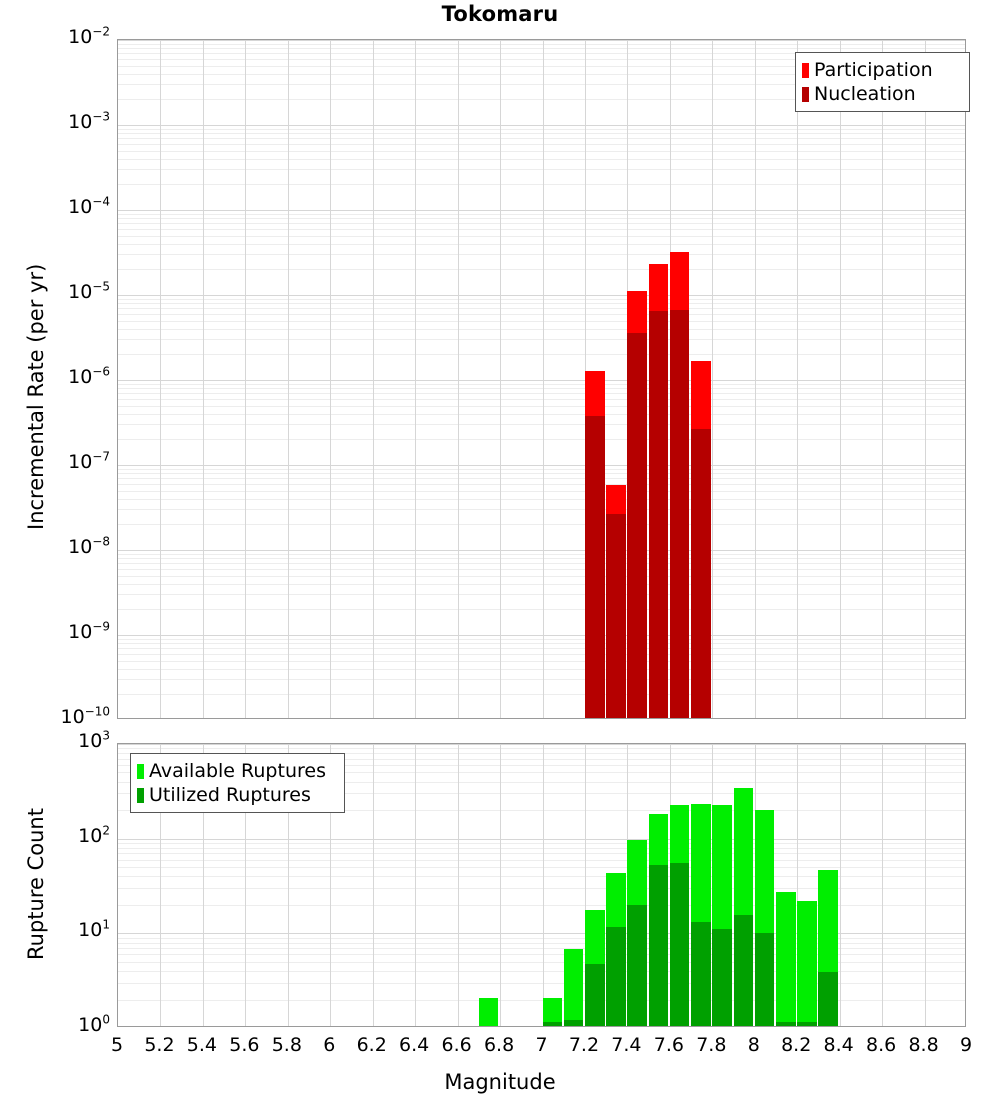 The height and width of the screenshot is (1100, 1000). What do you see at coordinates (89, 546) in the screenshot?
I see `y-tick-label: 10⁻⁸` at bounding box center [89, 546].